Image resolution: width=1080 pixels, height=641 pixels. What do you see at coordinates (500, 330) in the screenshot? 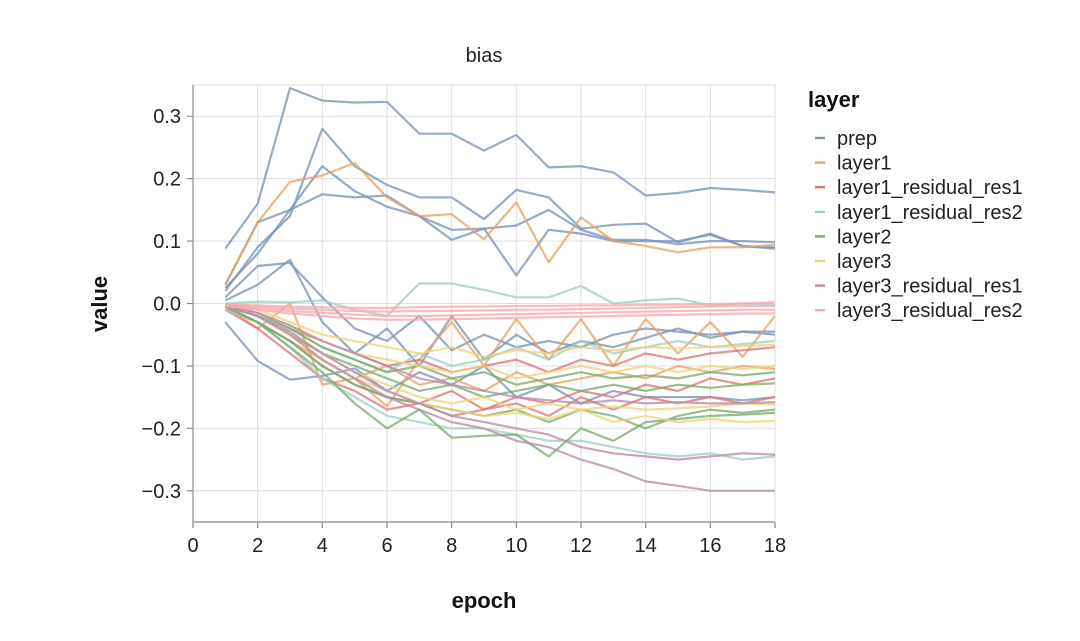
I see `series-line-layer3` at bounding box center [500, 330].